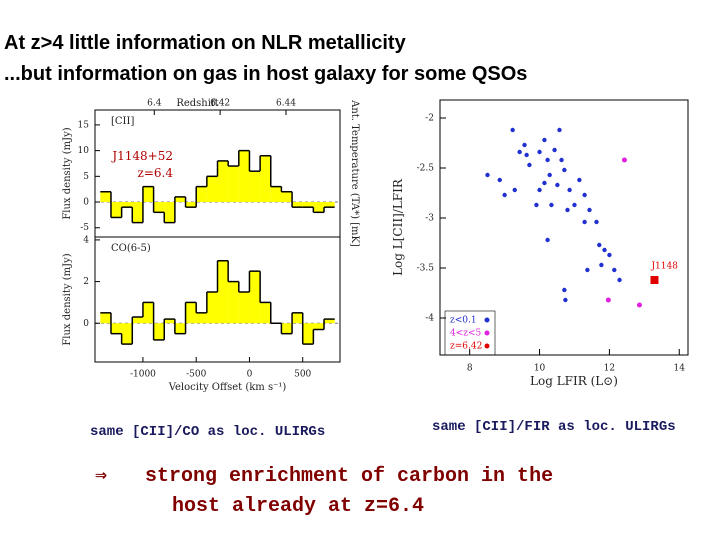  Describe the element at coordinates (574, 381) in the screenshot. I see `x-label: Log LFIR (L⊙)` at that location.